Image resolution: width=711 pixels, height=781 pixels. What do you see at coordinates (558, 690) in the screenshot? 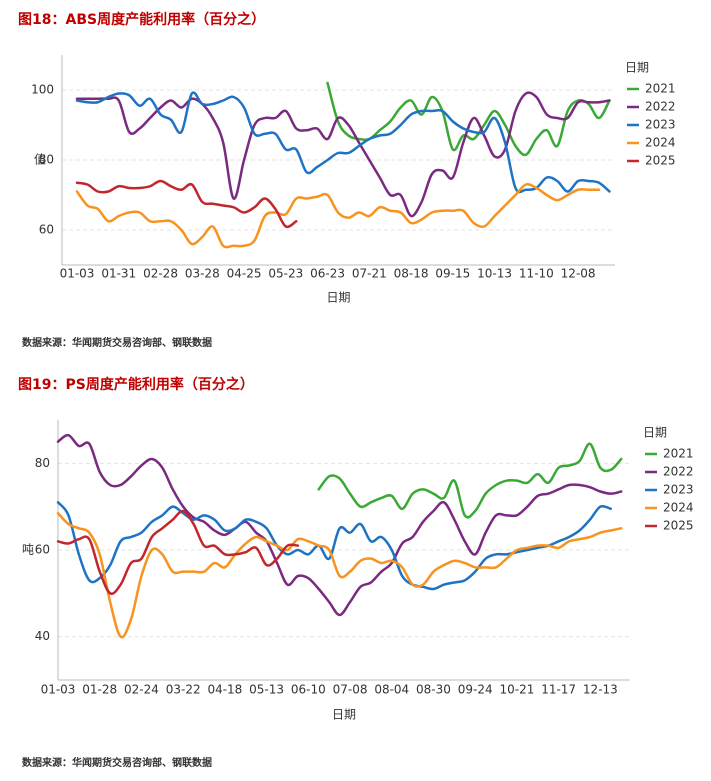
I see `x-tick-label: 11-17` at bounding box center [558, 690].